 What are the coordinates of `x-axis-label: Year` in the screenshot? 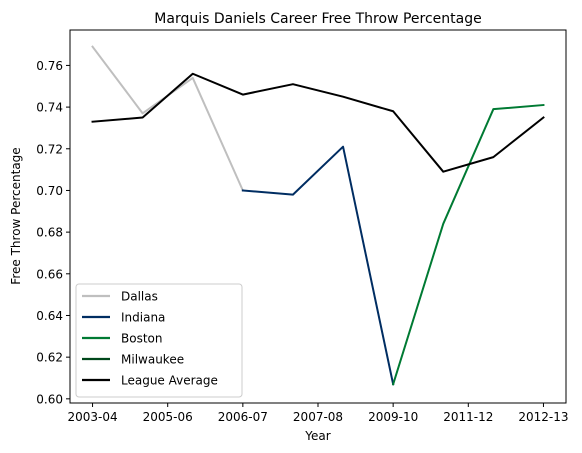 It's located at (317, 436).